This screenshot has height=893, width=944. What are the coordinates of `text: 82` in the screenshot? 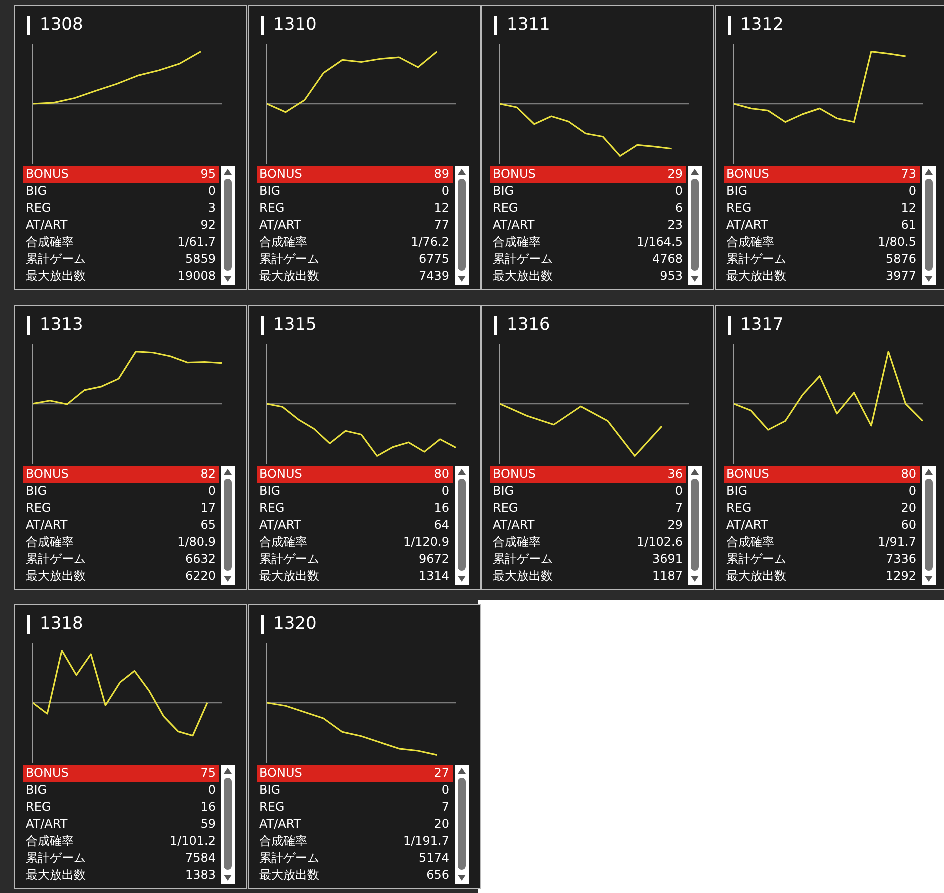 It's located at (208, 474).